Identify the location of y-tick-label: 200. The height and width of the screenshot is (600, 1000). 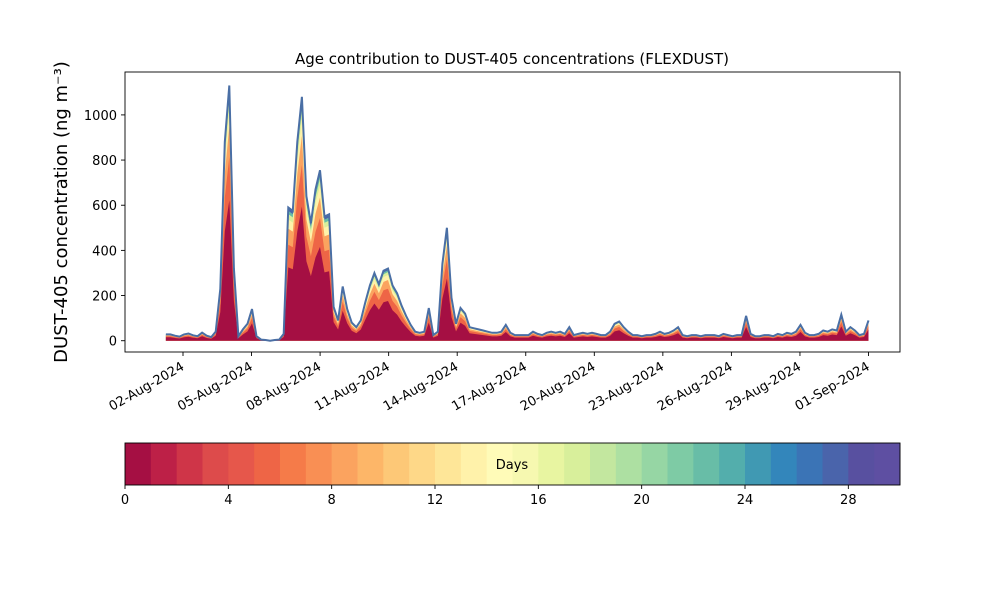
(104, 297).